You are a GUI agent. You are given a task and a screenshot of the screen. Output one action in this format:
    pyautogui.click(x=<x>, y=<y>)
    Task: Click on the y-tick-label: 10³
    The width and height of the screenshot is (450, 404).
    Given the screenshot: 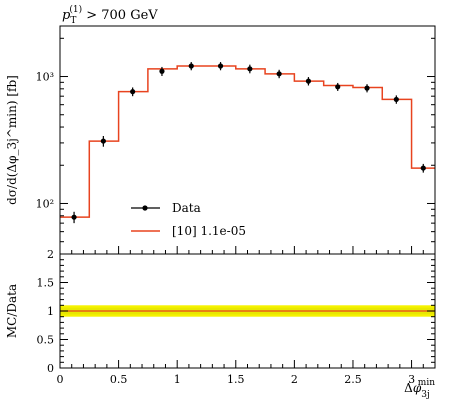 What is the action you would take?
    pyautogui.click(x=45, y=77)
    